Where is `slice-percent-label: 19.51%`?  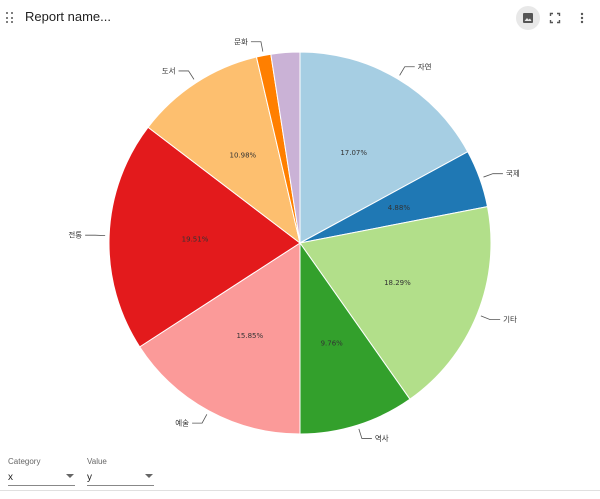
slice-percent-label: 19.51% is located at coordinates (195, 240).